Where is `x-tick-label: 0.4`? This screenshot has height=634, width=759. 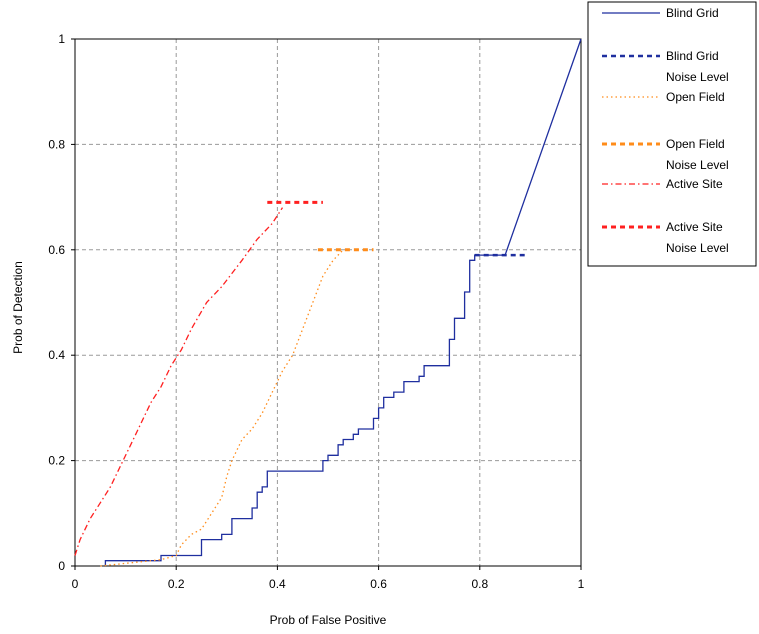 x-tick-label: 0.4 is located at coordinates (277, 584).